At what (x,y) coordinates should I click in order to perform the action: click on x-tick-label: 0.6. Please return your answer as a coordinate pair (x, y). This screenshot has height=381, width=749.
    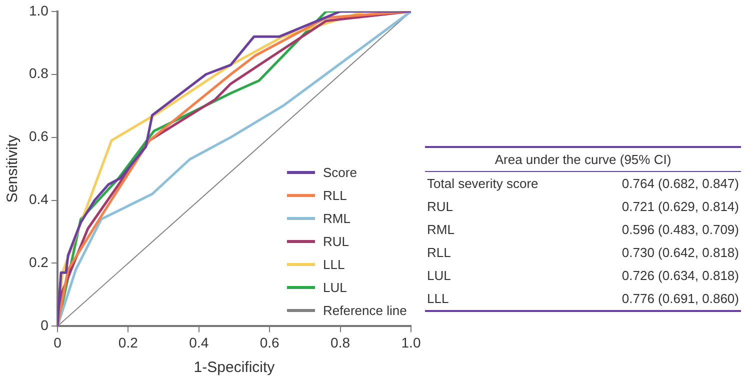
    Looking at the image, I should click on (270, 342).